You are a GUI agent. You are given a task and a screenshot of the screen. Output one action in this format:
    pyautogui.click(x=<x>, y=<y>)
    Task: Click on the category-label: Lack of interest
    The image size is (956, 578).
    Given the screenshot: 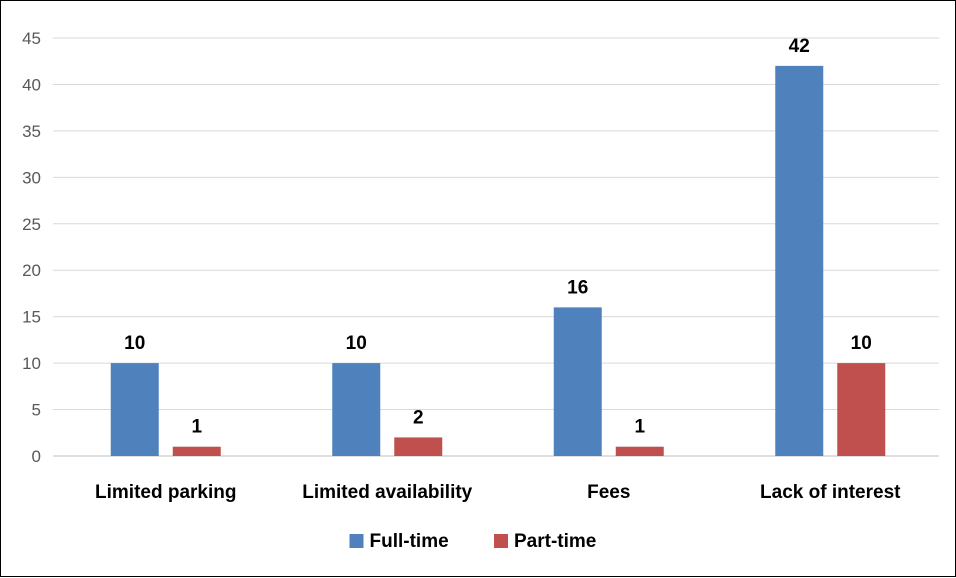 What is the action you would take?
    pyautogui.click(x=830, y=492)
    